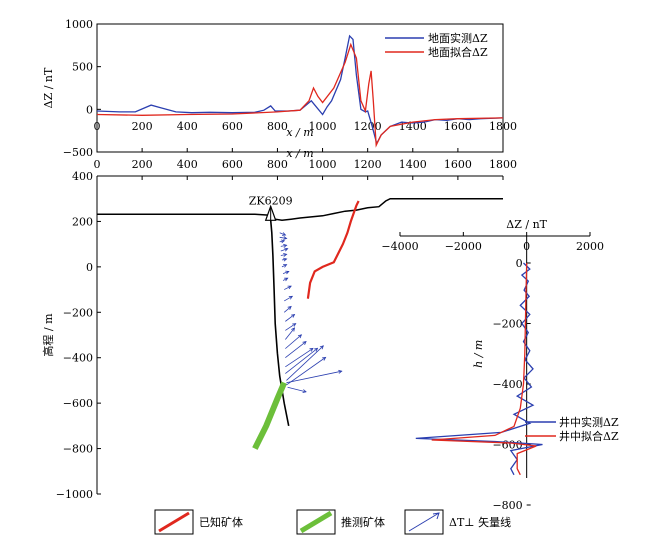 Image resolution: width=648 pixels, height=547 pixels. I want to click on surface-plot-frame, so click(300, 88).